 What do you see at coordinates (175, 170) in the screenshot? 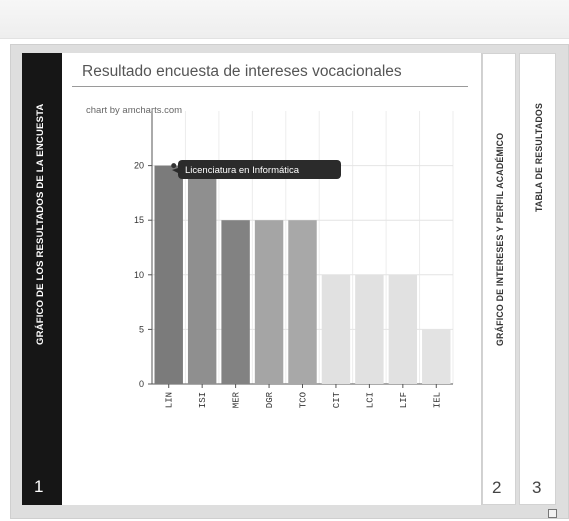
I see `tooltip-pointer` at bounding box center [175, 170].